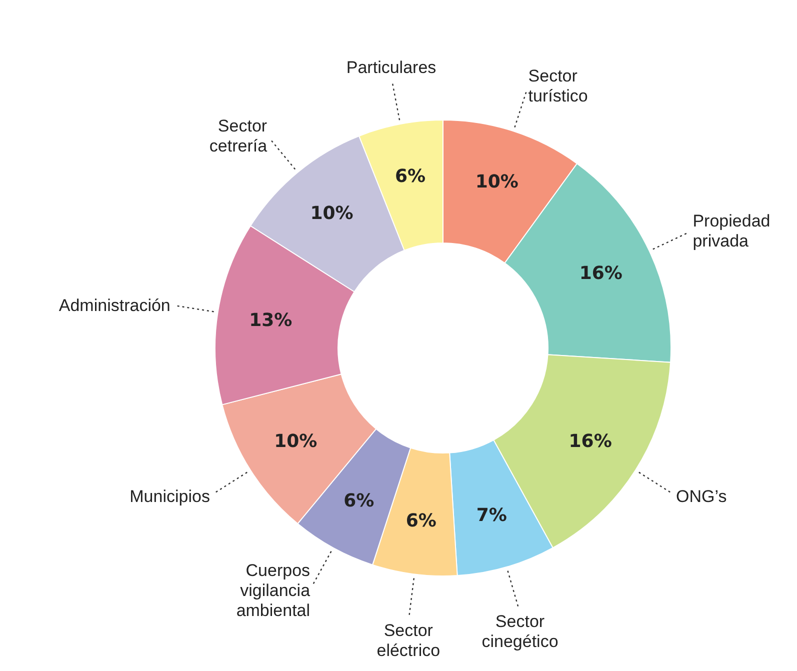 Image resolution: width=797 pixels, height=671 pixels. Describe the element at coordinates (491, 515) in the screenshot. I see `data-label: 7%` at that location.